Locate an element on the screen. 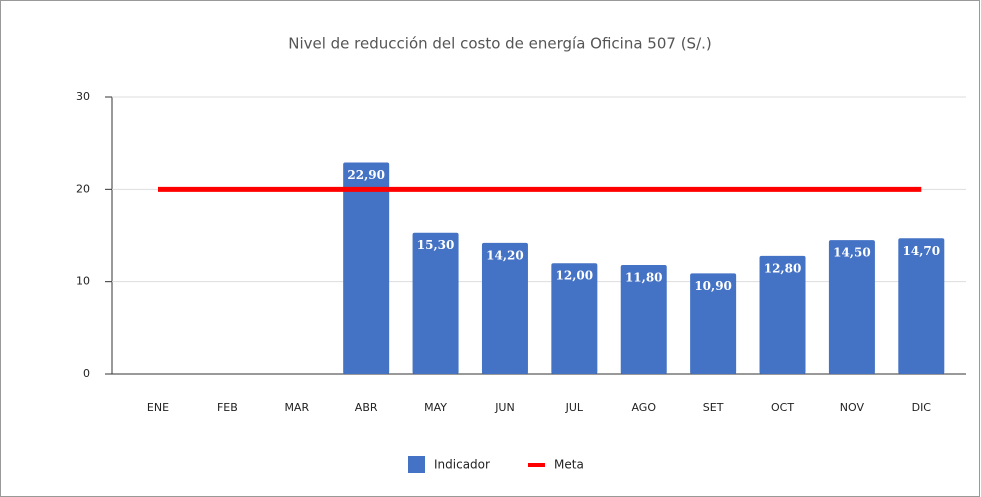 This screenshot has width=981, height=497. x-tick-label: ABR is located at coordinates (366, 407).